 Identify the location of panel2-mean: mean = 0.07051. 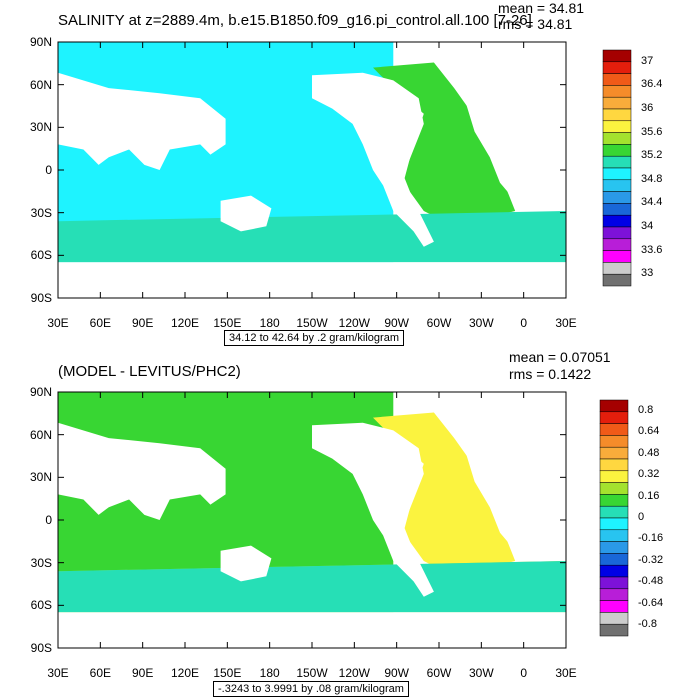
(560, 357).